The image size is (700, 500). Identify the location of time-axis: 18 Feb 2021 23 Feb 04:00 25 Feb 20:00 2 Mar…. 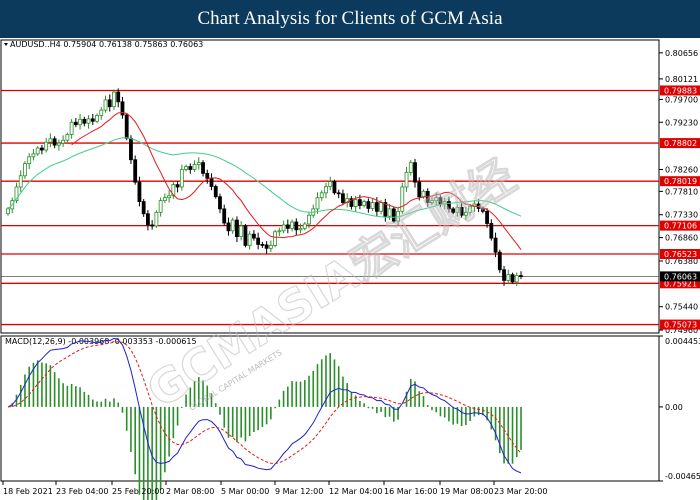
(274, 488).